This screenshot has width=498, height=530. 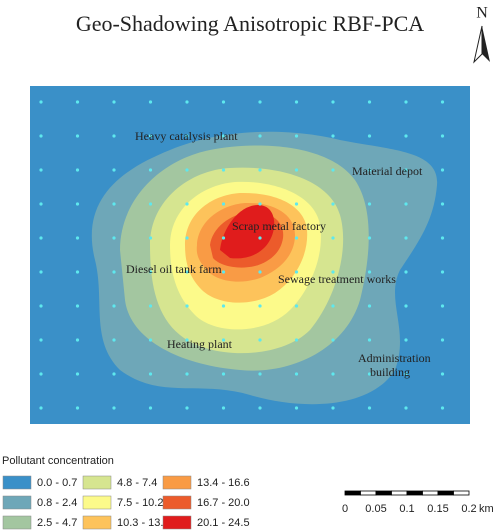 What do you see at coordinates (406, 509) in the screenshot?
I see `scale-label: 0.1` at bounding box center [406, 509].